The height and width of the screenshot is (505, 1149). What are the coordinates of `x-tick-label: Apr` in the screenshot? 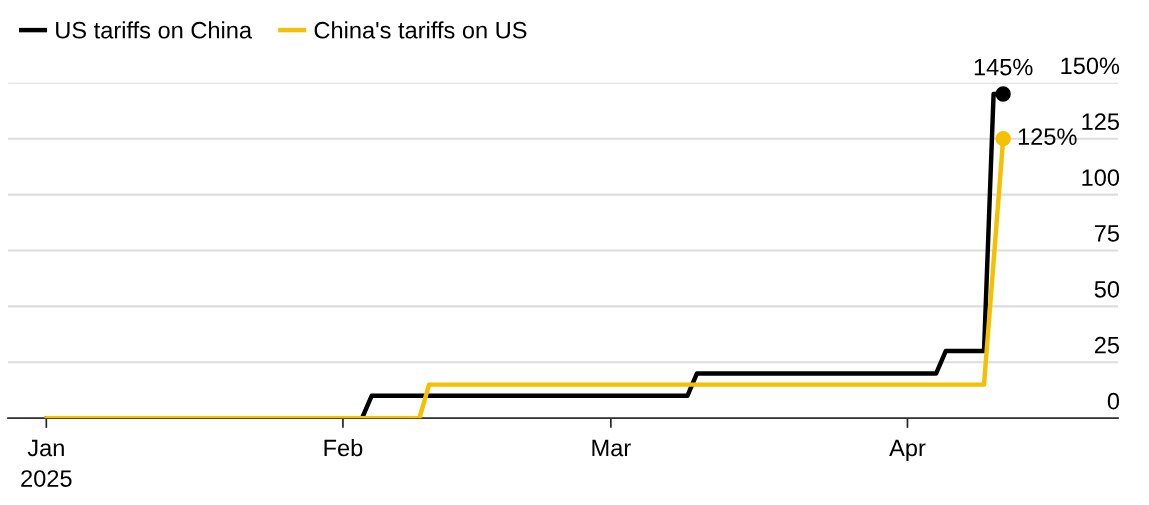 It's located at (907, 450).